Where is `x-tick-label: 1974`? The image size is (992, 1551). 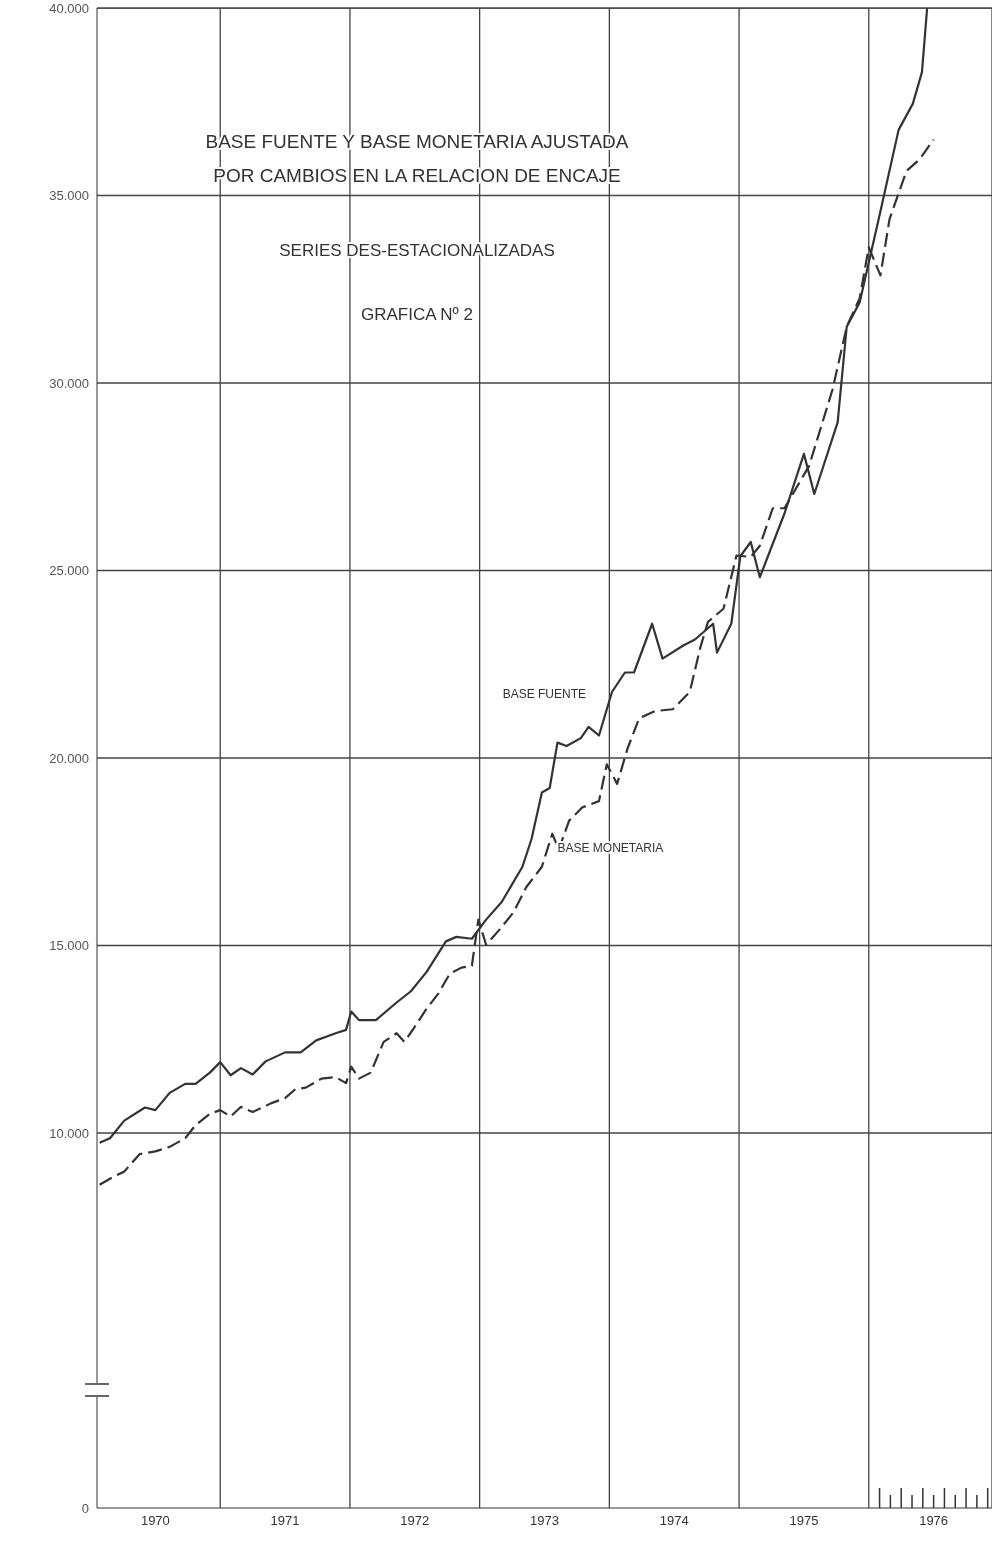
x-tick-label: 1974 is located at coordinates (674, 1521).